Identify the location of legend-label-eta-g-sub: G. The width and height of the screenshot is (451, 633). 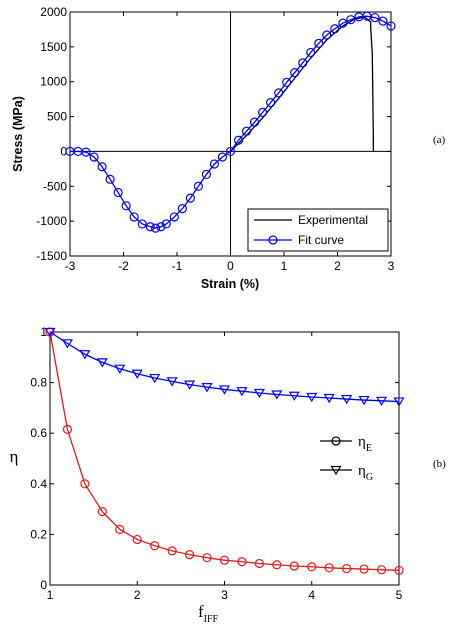
(369, 477).